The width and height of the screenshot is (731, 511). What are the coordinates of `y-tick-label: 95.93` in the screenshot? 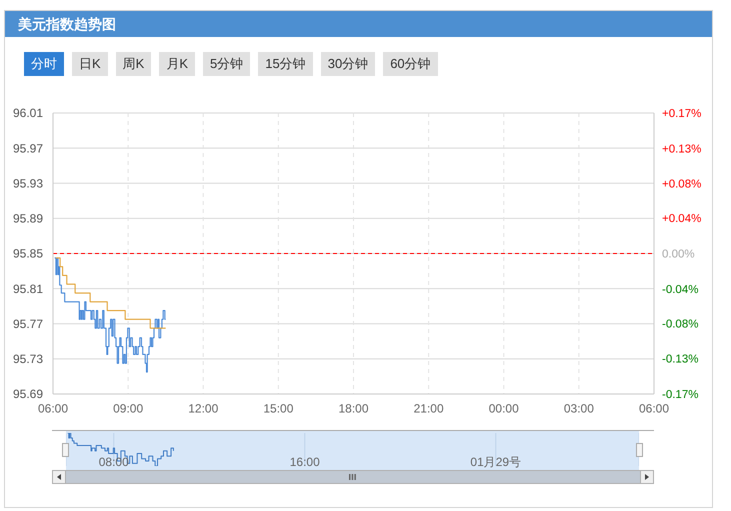 It's located at (28, 183).